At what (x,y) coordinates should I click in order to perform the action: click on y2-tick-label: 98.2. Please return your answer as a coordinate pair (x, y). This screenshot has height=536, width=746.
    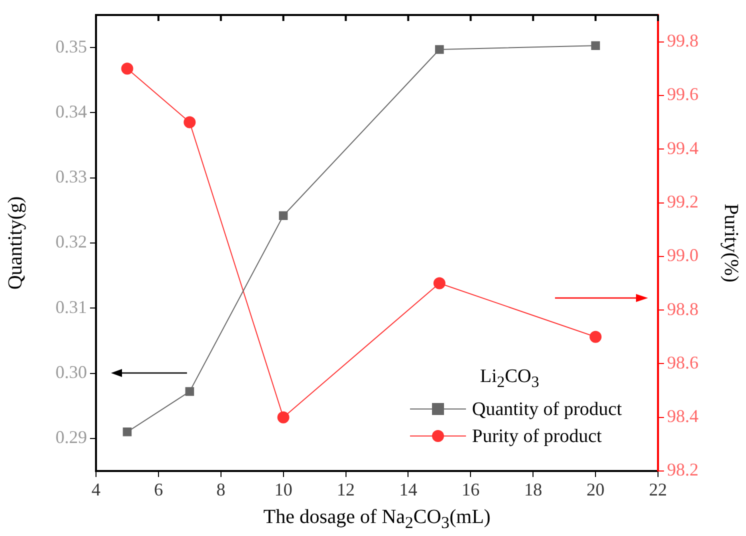
    Looking at the image, I should click on (682, 470).